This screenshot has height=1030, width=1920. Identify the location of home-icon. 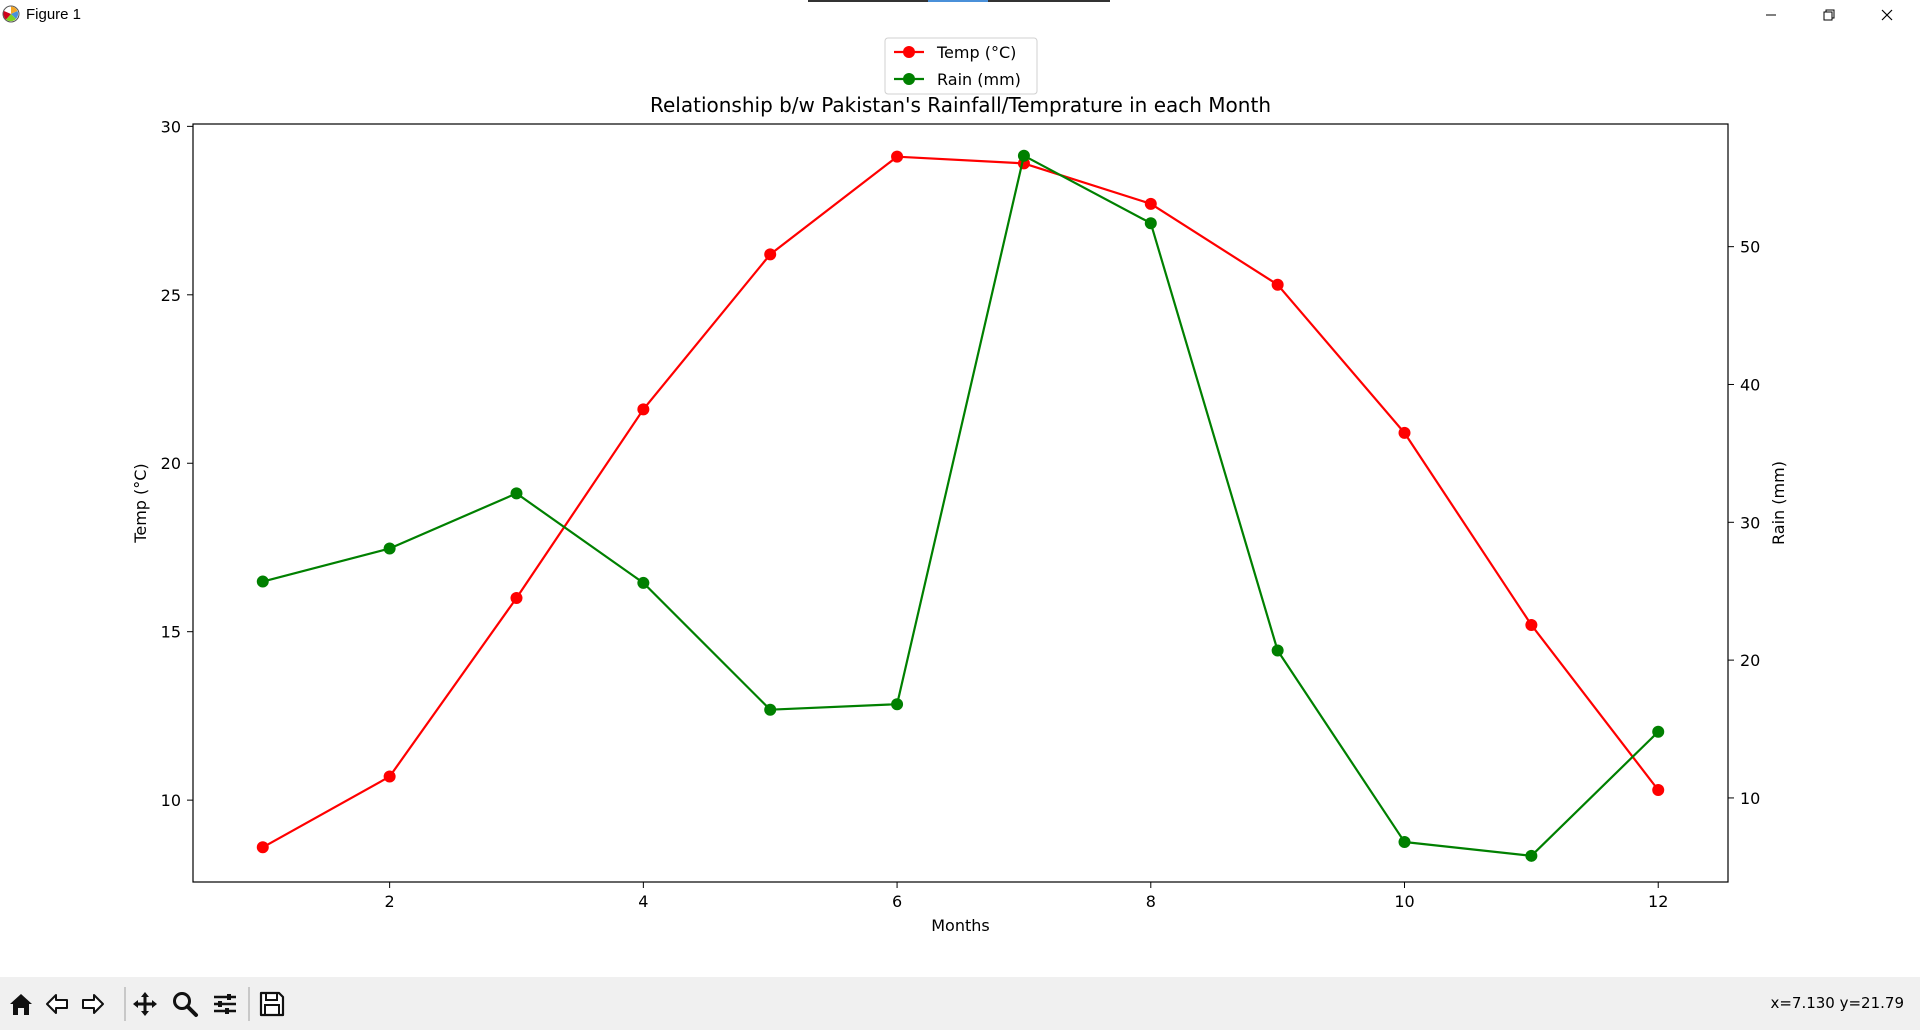
(21, 1004).